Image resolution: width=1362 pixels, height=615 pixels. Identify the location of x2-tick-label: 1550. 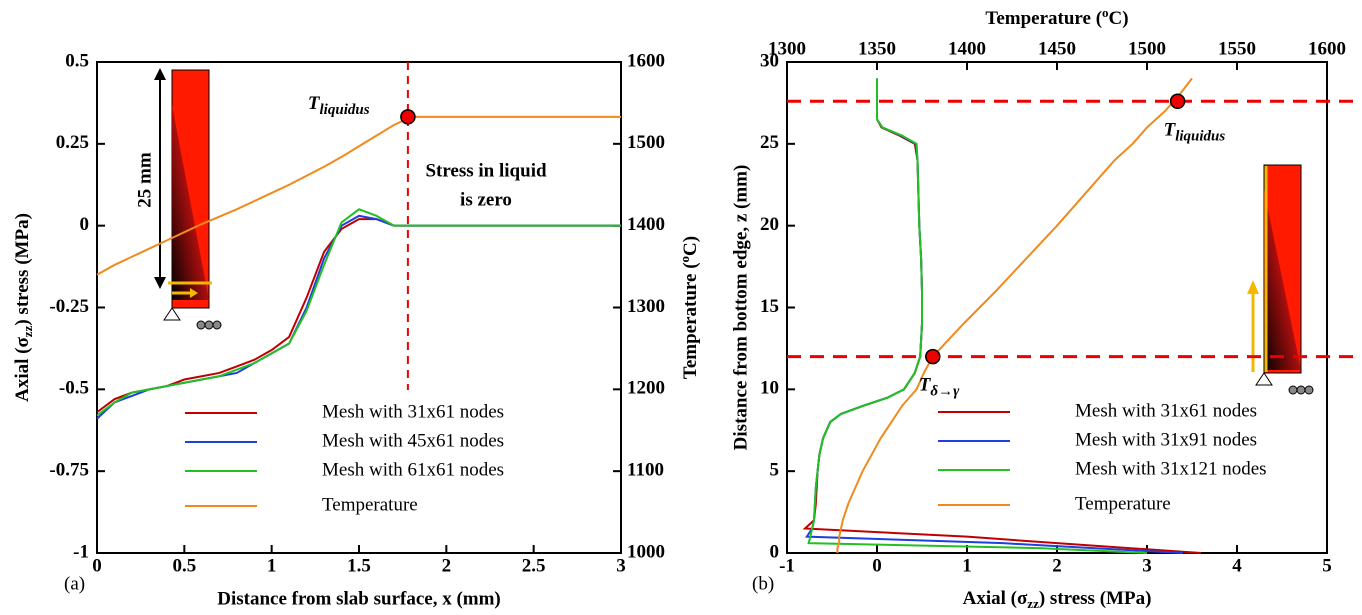
(1237, 48).